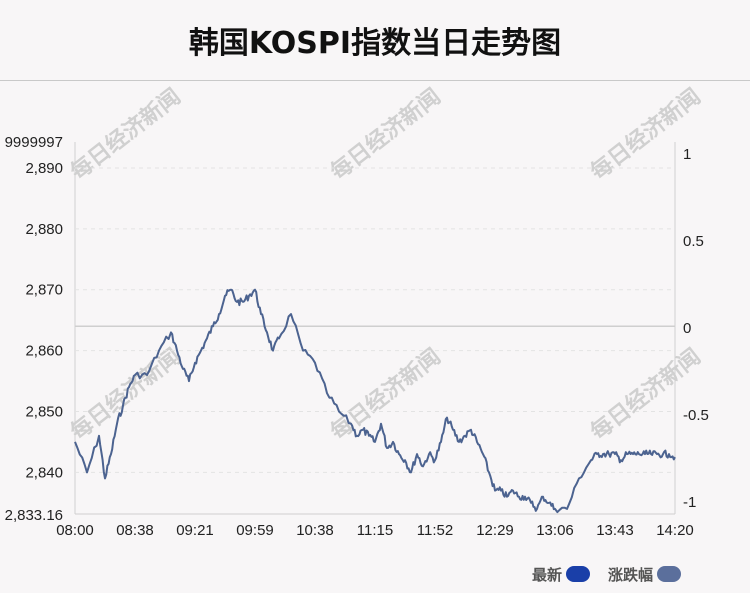 The height and width of the screenshot is (593, 750). I want to click on y-right-tick-label: 0, so click(687, 328).